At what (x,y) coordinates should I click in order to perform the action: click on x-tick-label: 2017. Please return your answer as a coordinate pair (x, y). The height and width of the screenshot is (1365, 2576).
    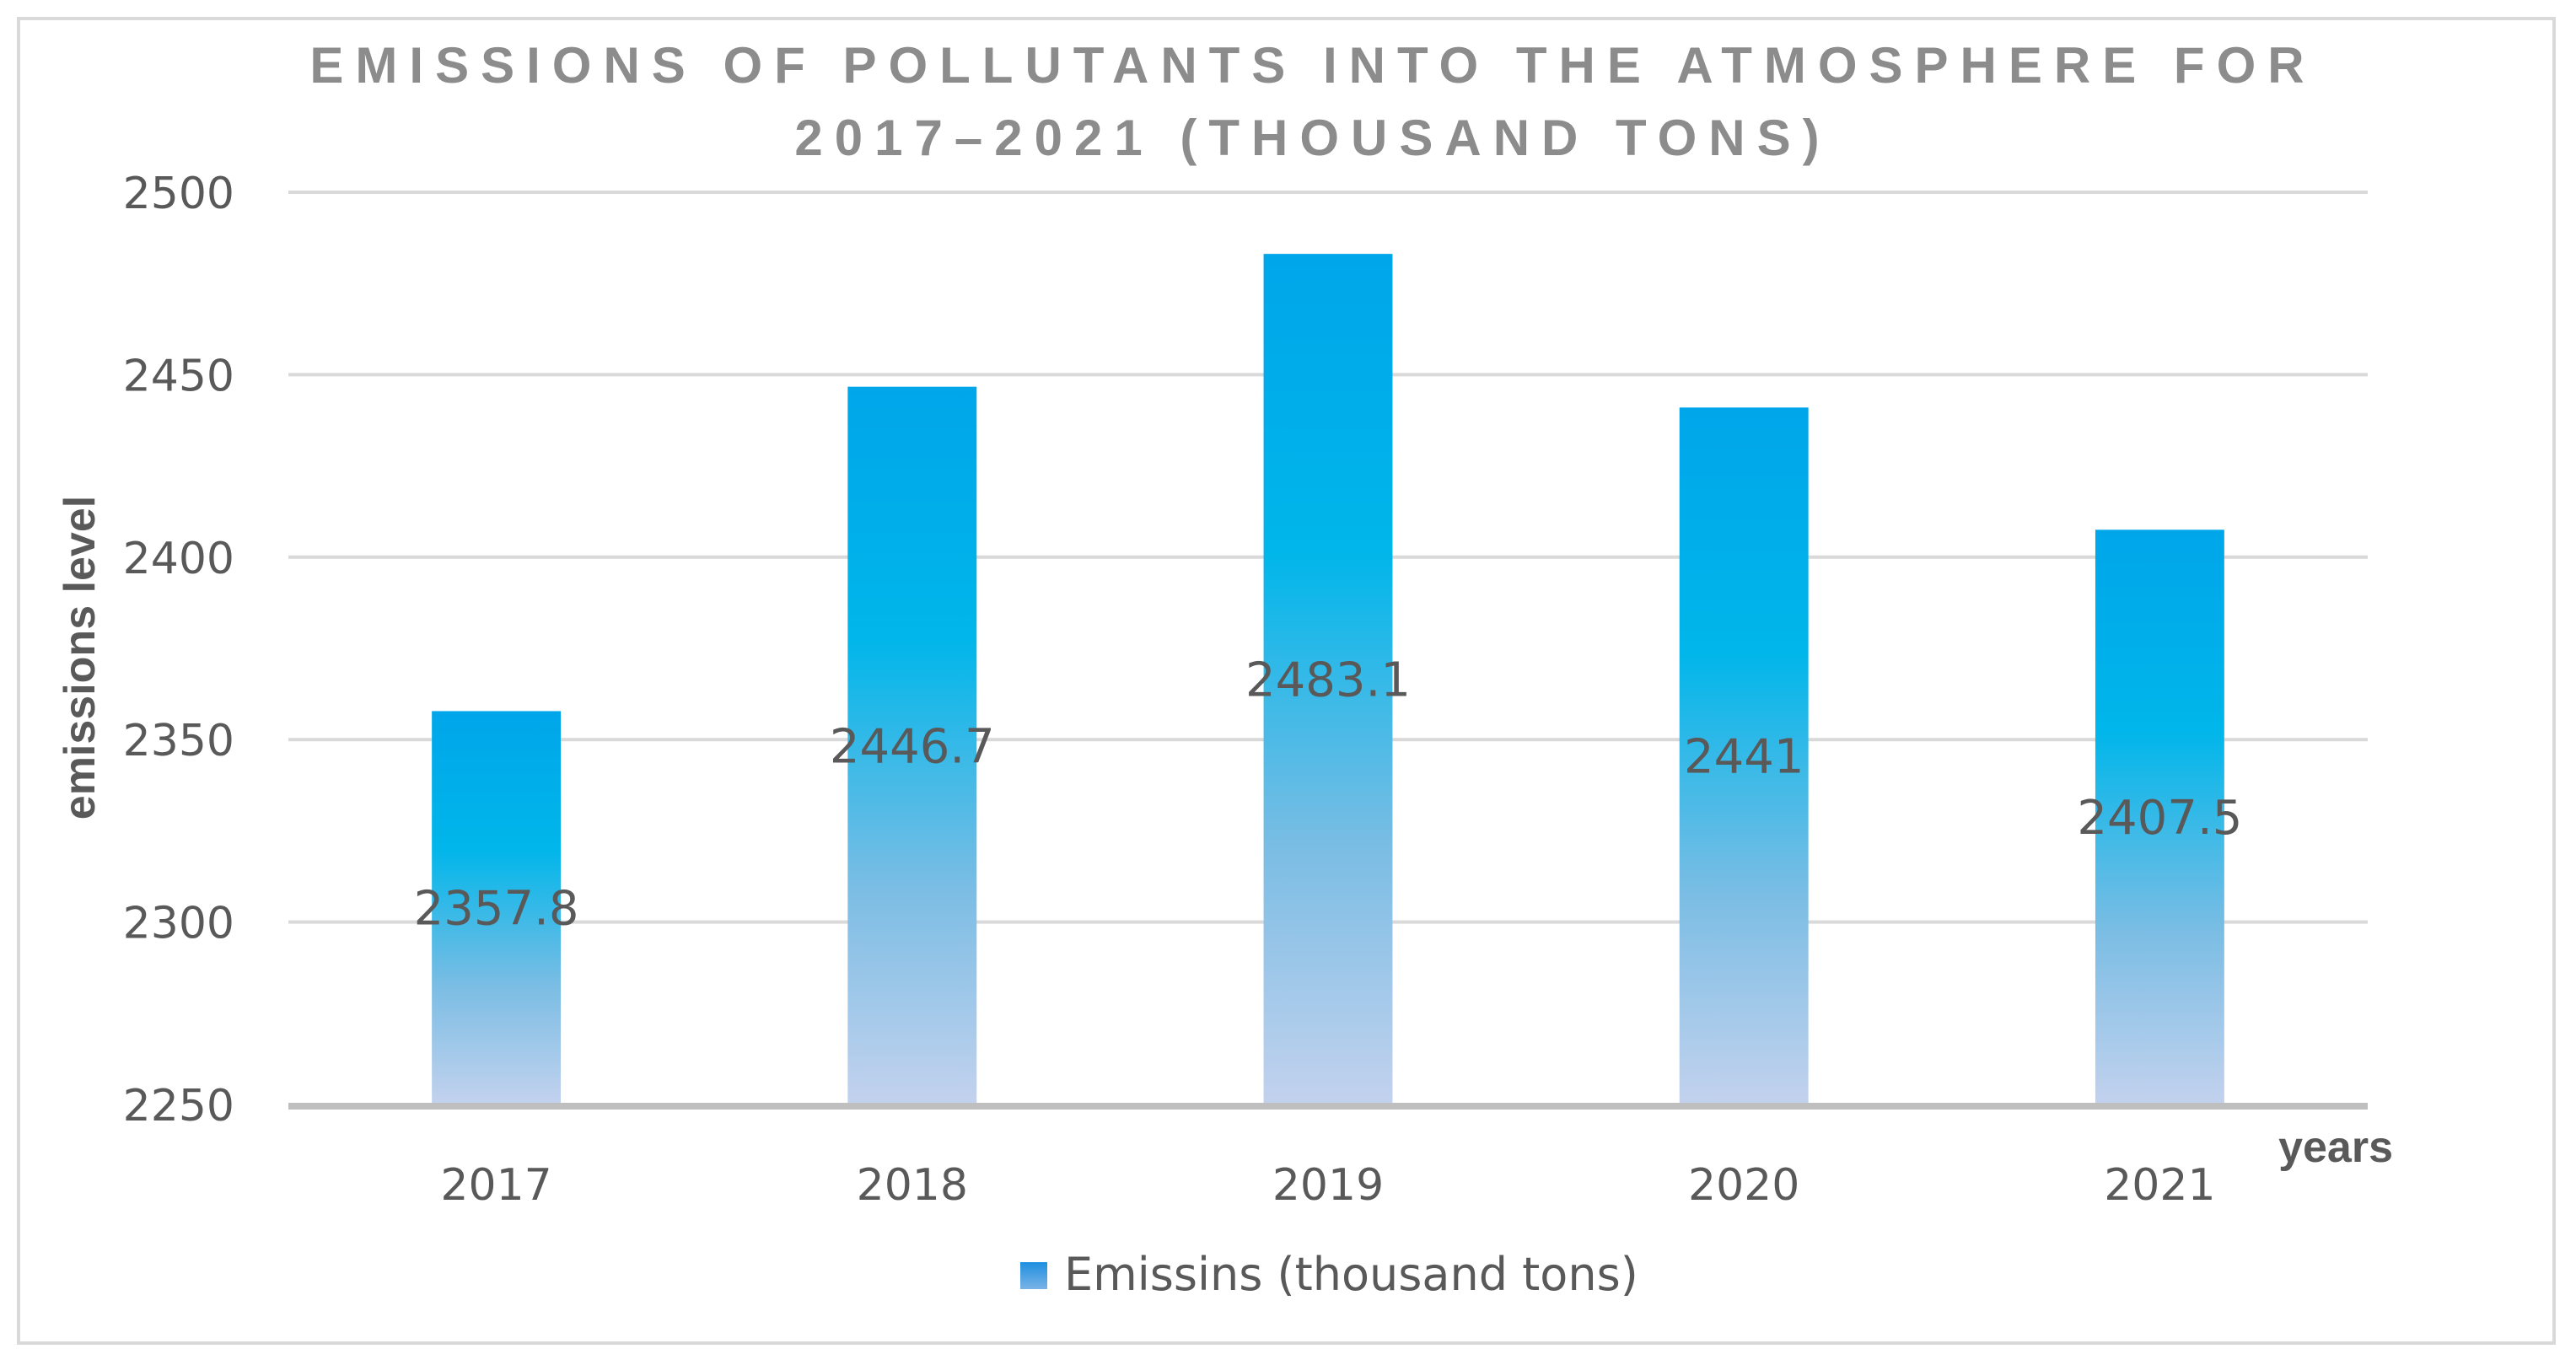
    Looking at the image, I should click on (495, 1185).